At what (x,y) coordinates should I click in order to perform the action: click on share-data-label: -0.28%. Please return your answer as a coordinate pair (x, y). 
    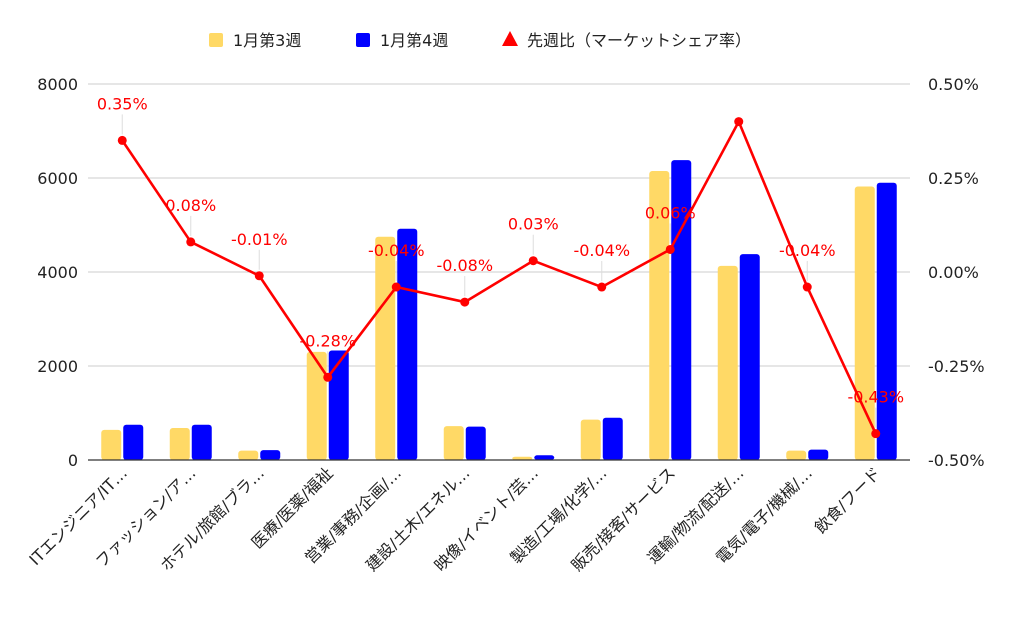
    Looking at the image, I should click on (327, 340).